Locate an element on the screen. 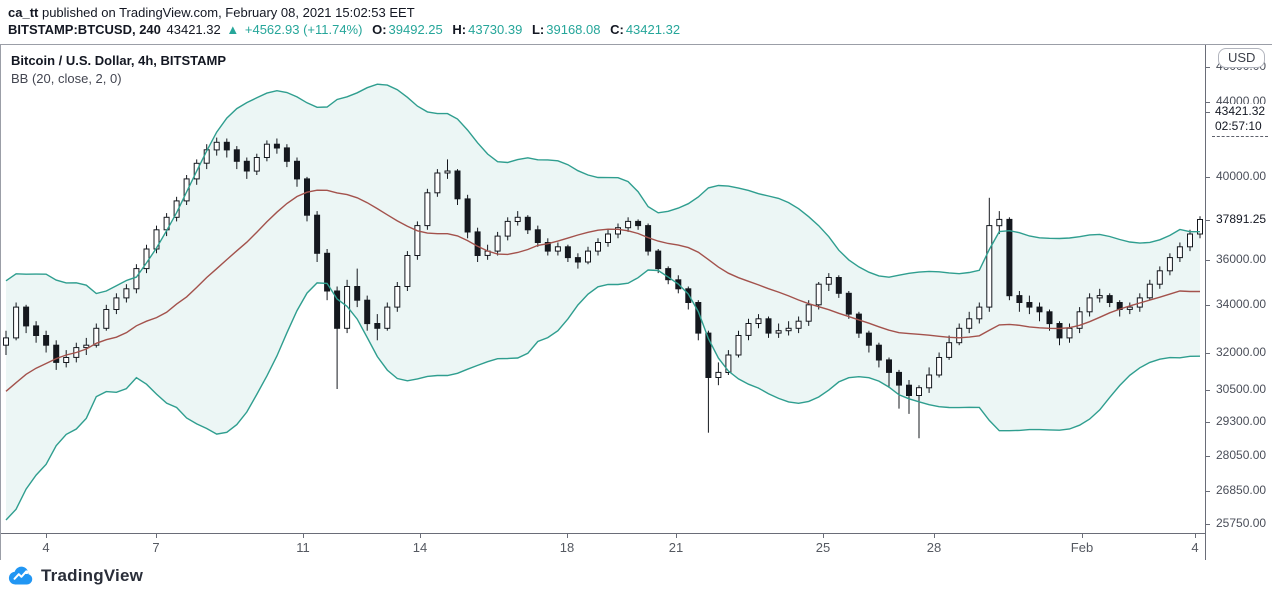  tradingview-cloud-icon is located at coordinates (20, 575).